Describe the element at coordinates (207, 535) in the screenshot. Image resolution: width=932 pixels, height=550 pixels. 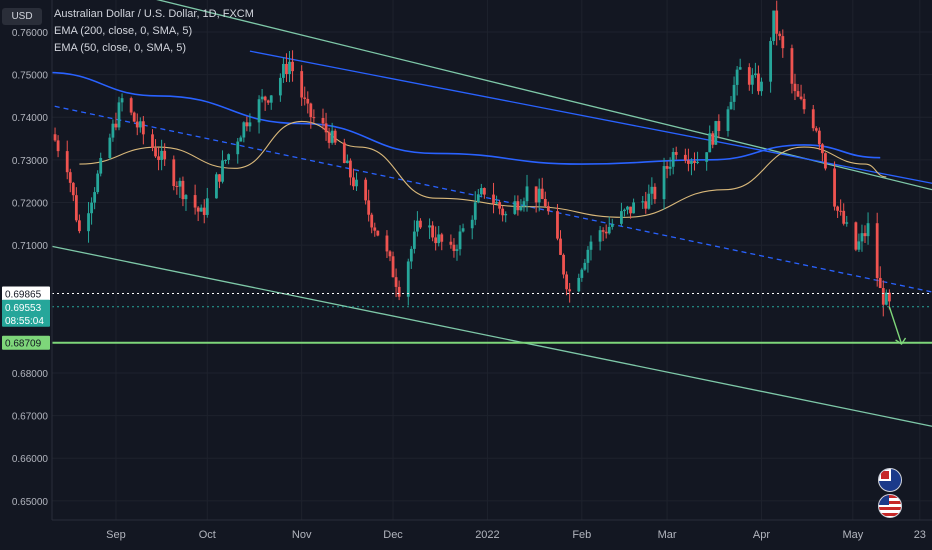
I see `time-tick-label: Oct` at that location.